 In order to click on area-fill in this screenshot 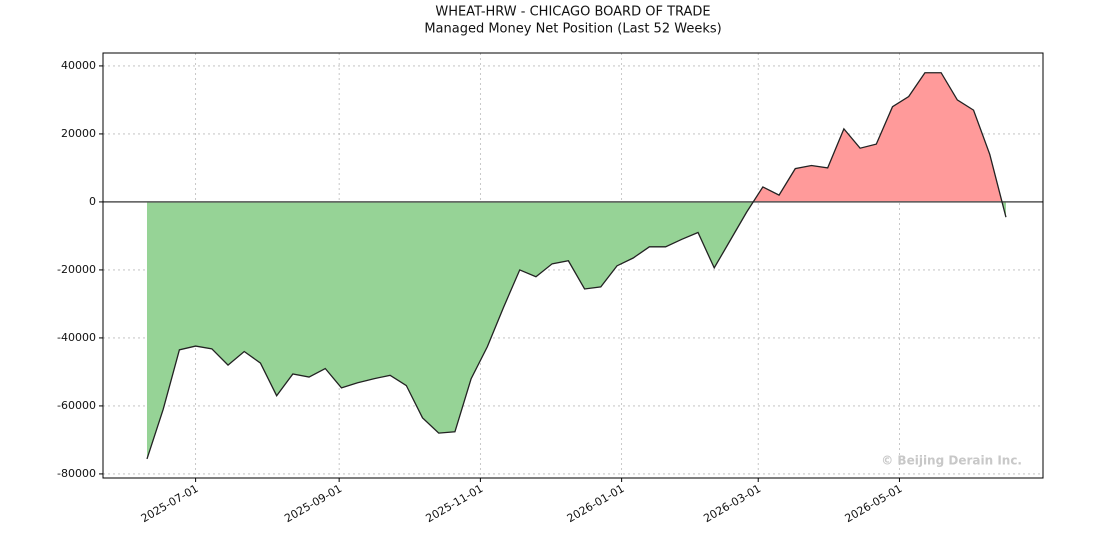, I will do `click(878, 137)`.